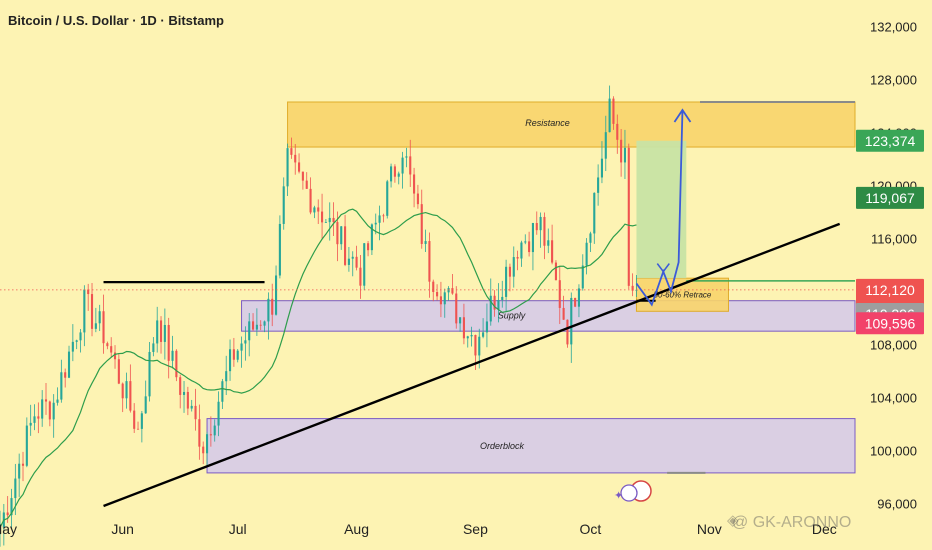 The width and height of the screenshot is (932, 550). Describe the element at coordinates (893, 450) in the screenshot. I see `y-tick-label: 100,000` at that location.